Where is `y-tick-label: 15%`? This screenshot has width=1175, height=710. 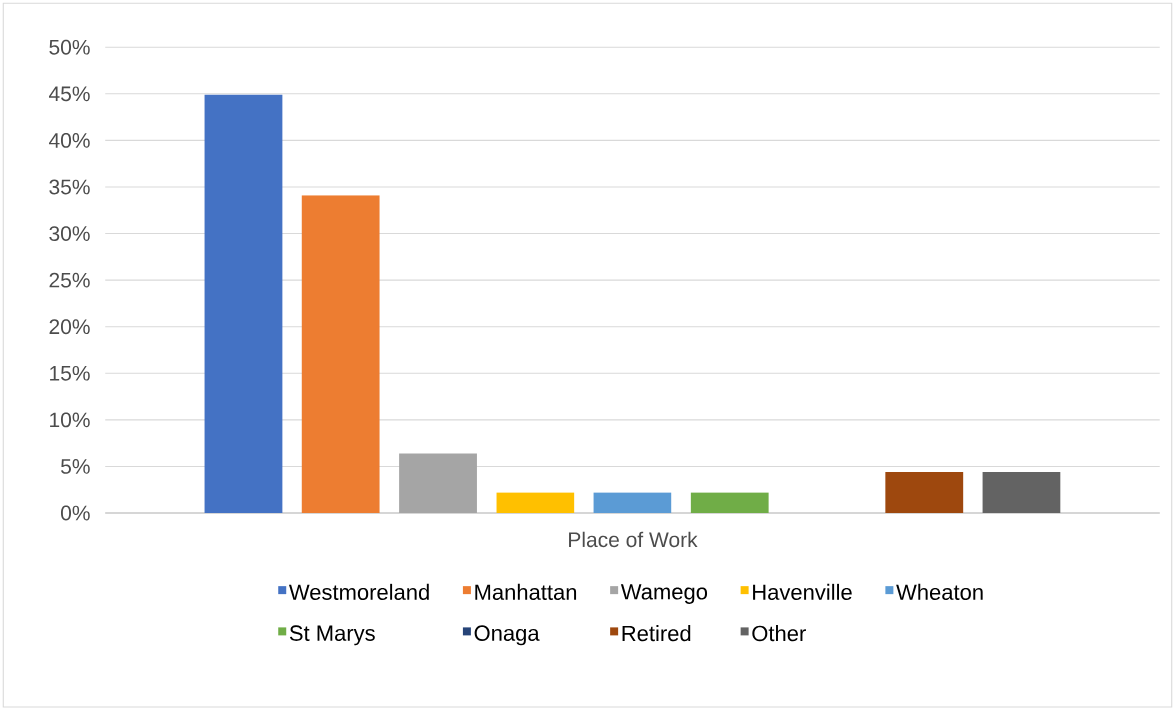 y-tick-label: 15% is located at coordinates (70, 373).